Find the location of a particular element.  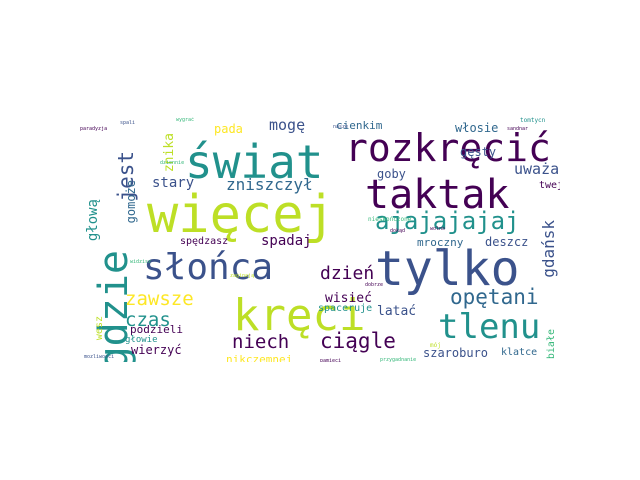

word-wesz: wesz is located at coordinates (99, 328).